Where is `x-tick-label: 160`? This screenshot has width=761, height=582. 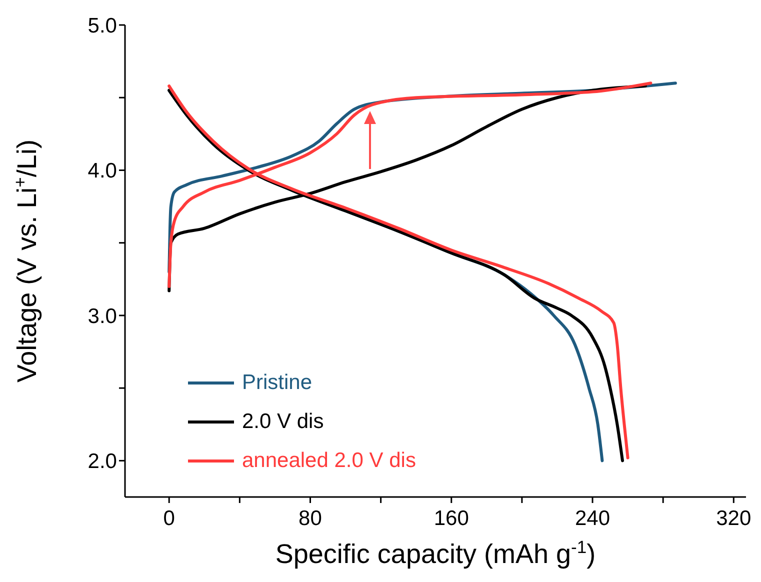
x-tick-label: 160 is located at coordinates (451, 518).